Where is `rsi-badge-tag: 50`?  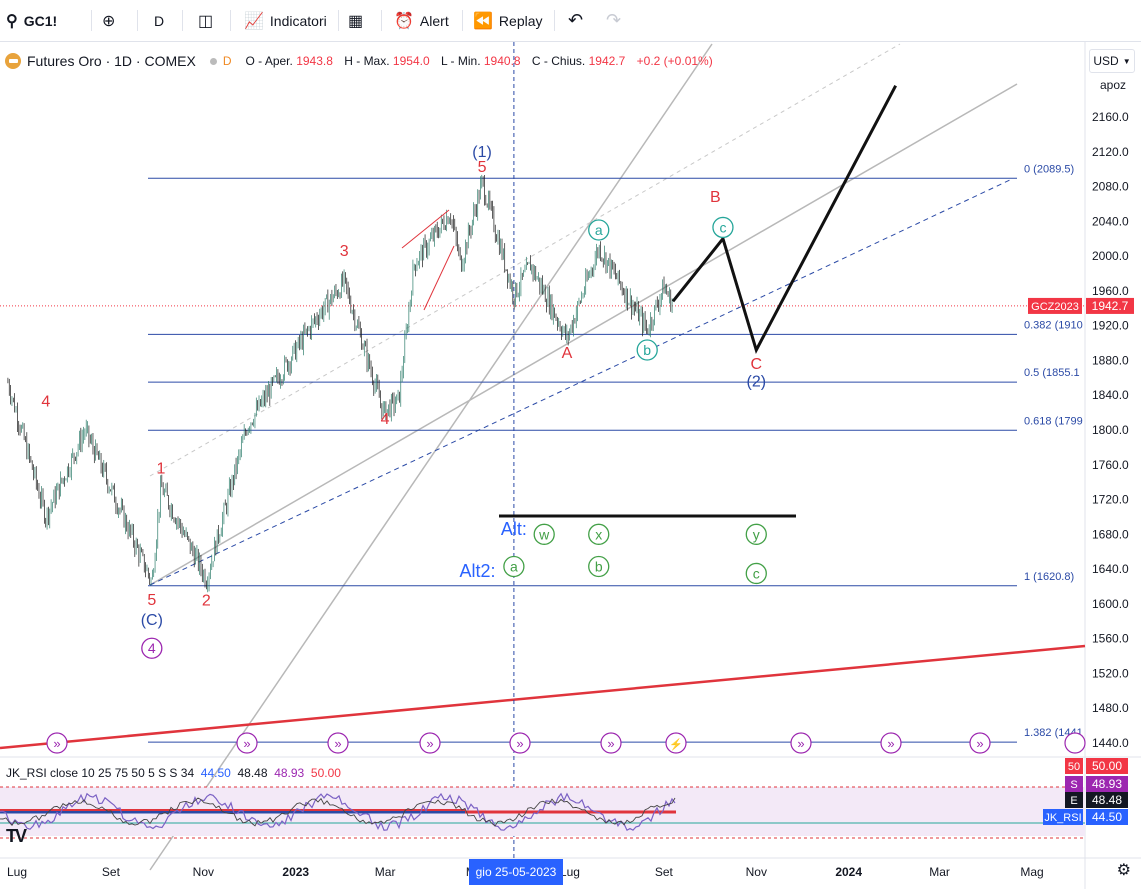
rsi-badge-tag: 50 is located at coordinates (1074, 767).